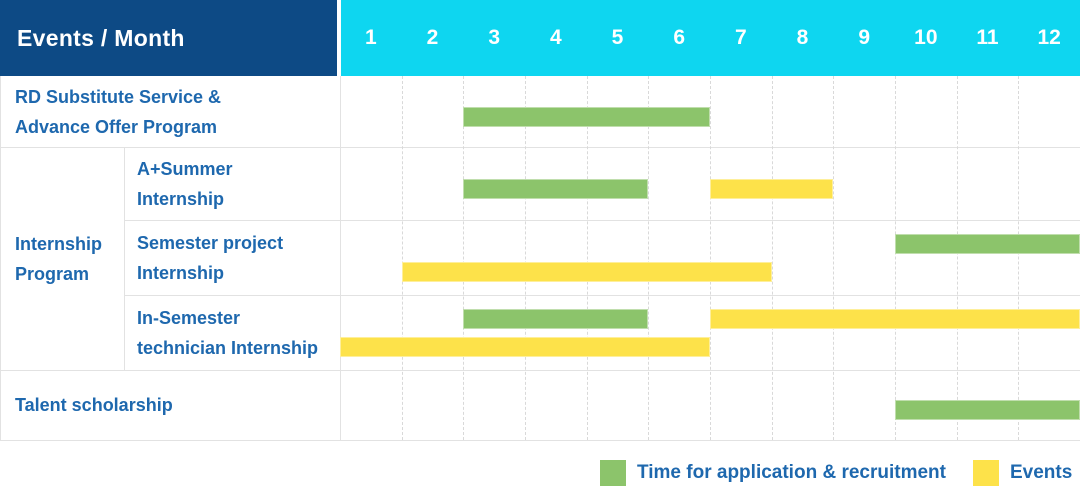 This screenshot has width=1080, height=494. I want to click on row-label-line: In-Semester, so click(189, 317).